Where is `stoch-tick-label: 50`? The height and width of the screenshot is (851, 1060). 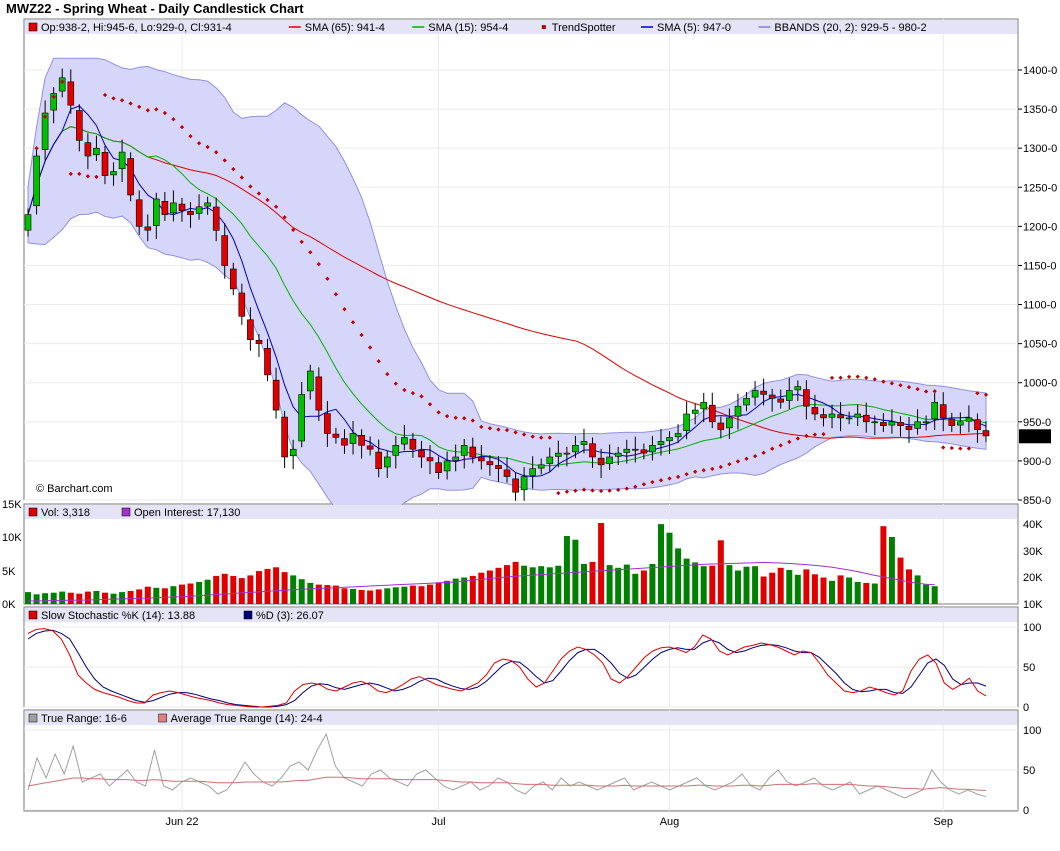 stoch-tick-label: 50 is located at coordinates (1029, 668).